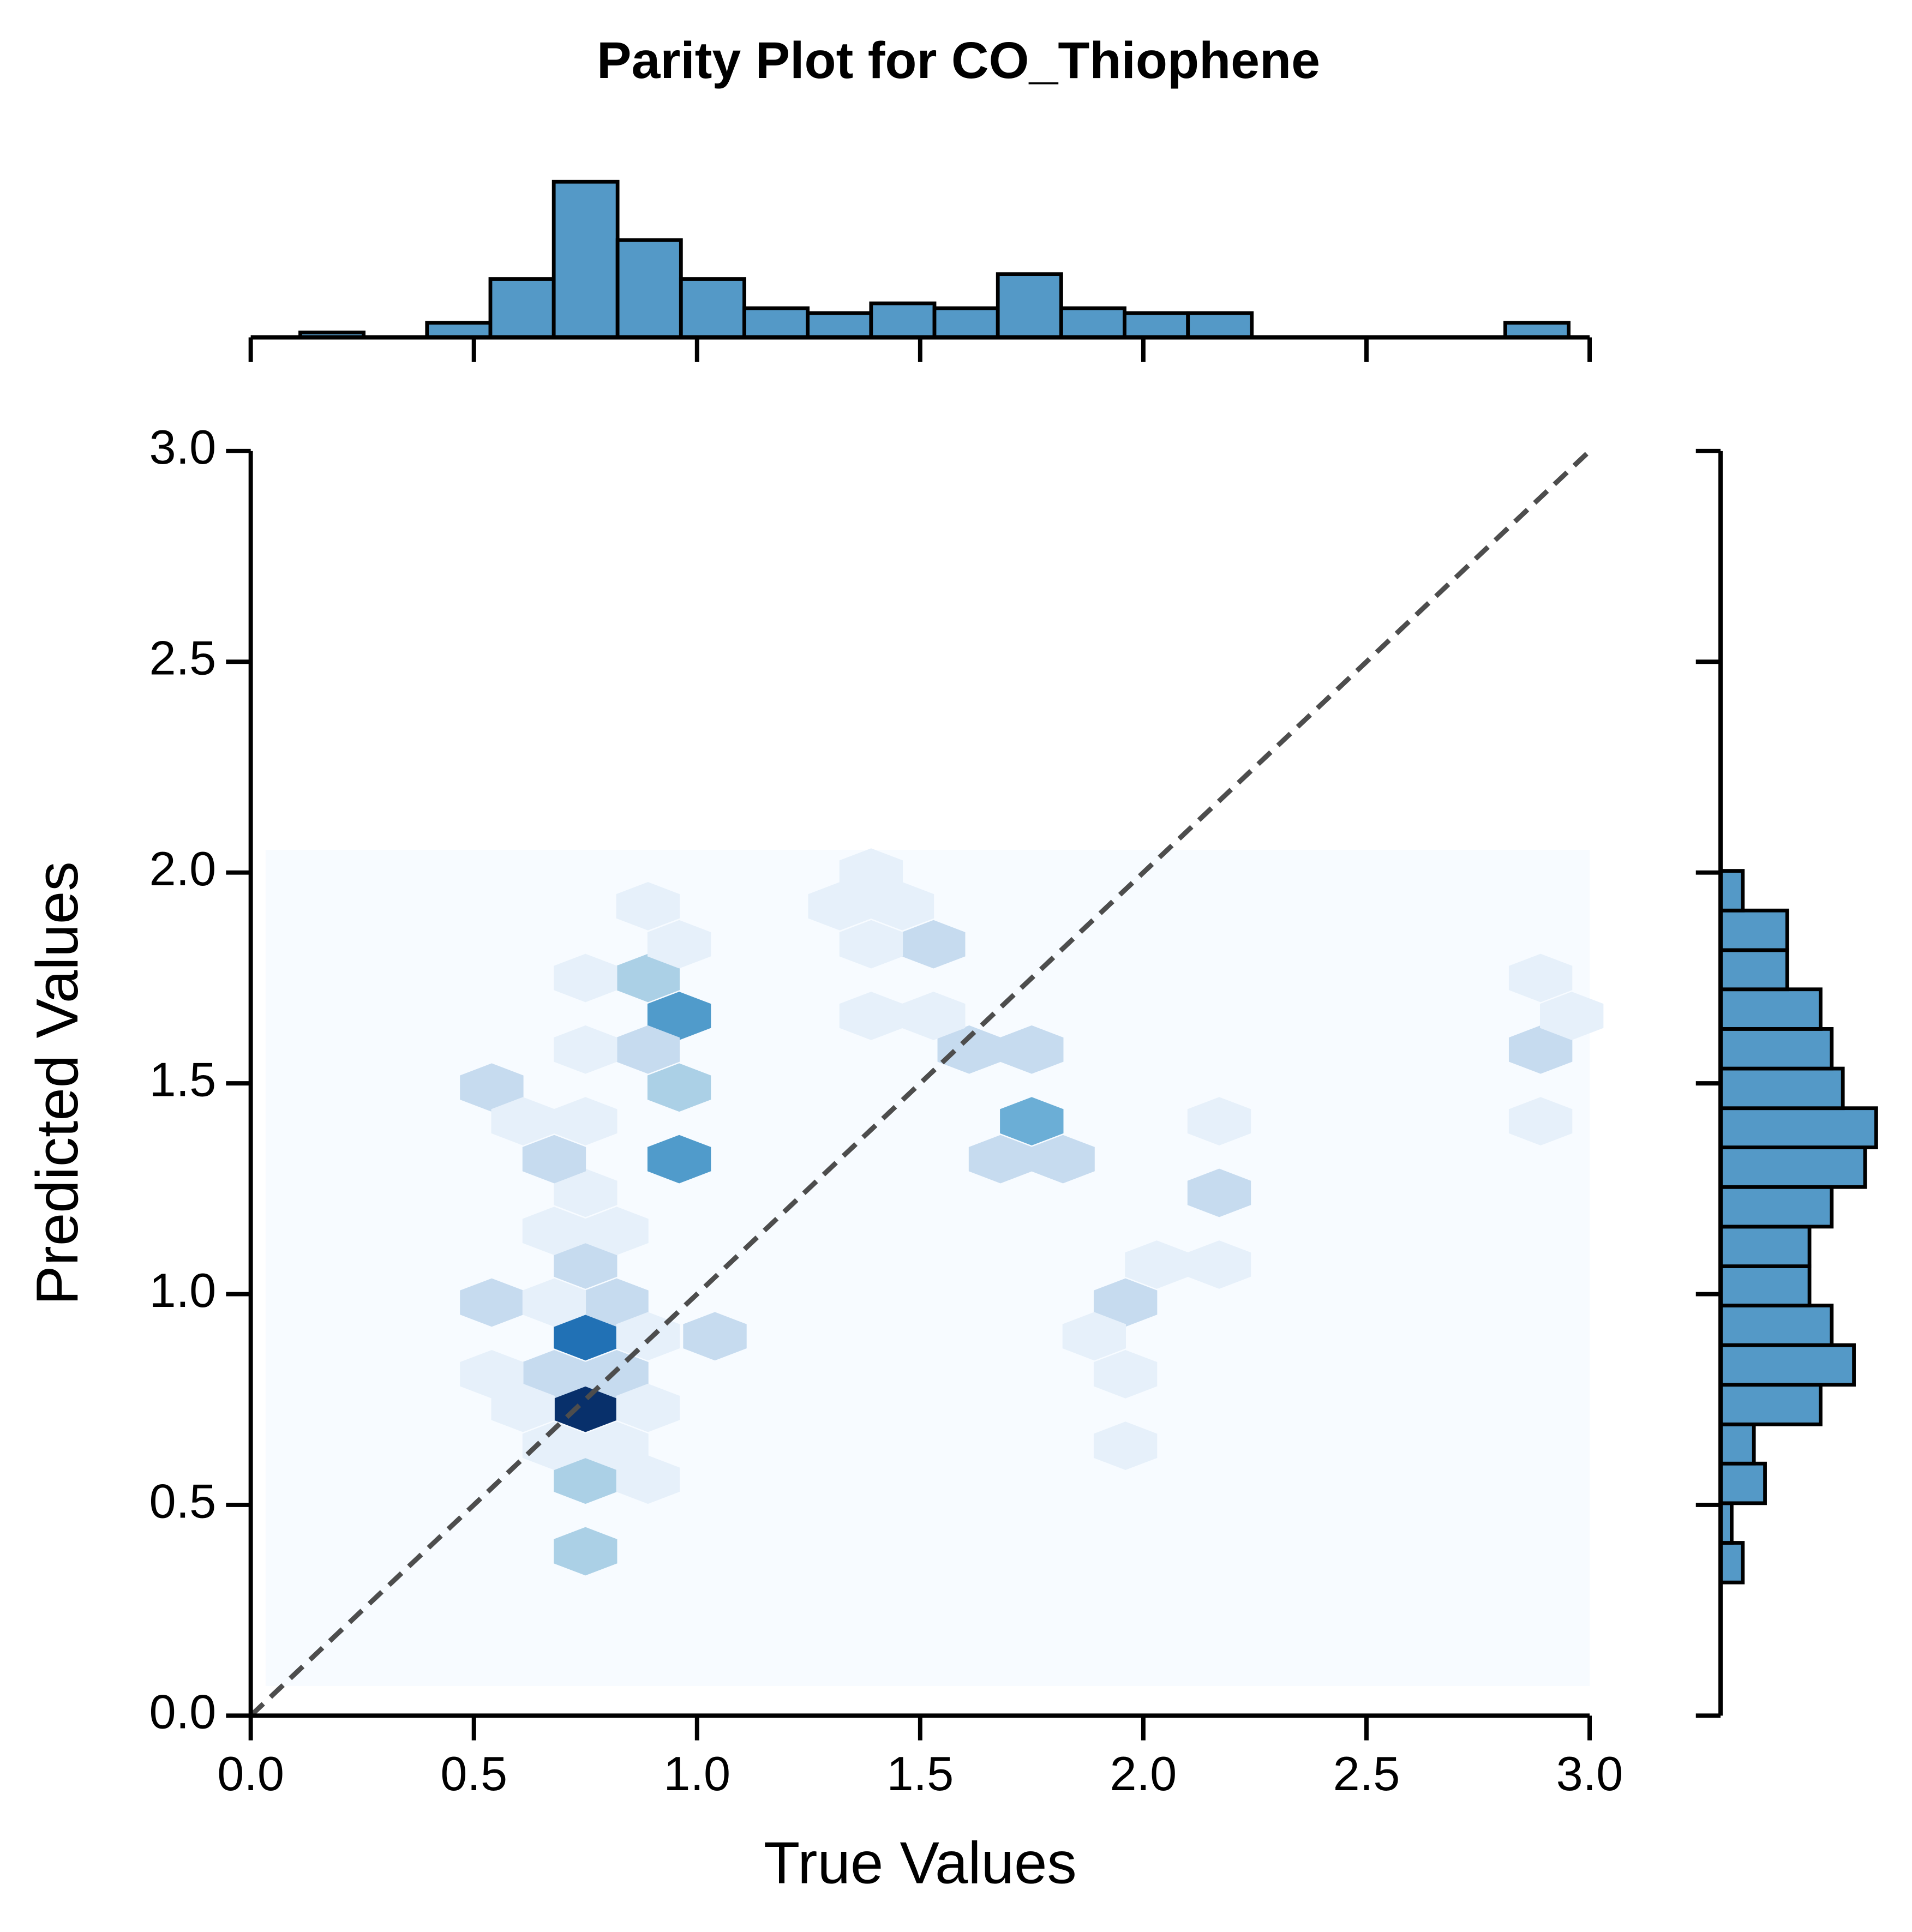  I want to click on y-tick-label: 2.5, so click(182, 658).